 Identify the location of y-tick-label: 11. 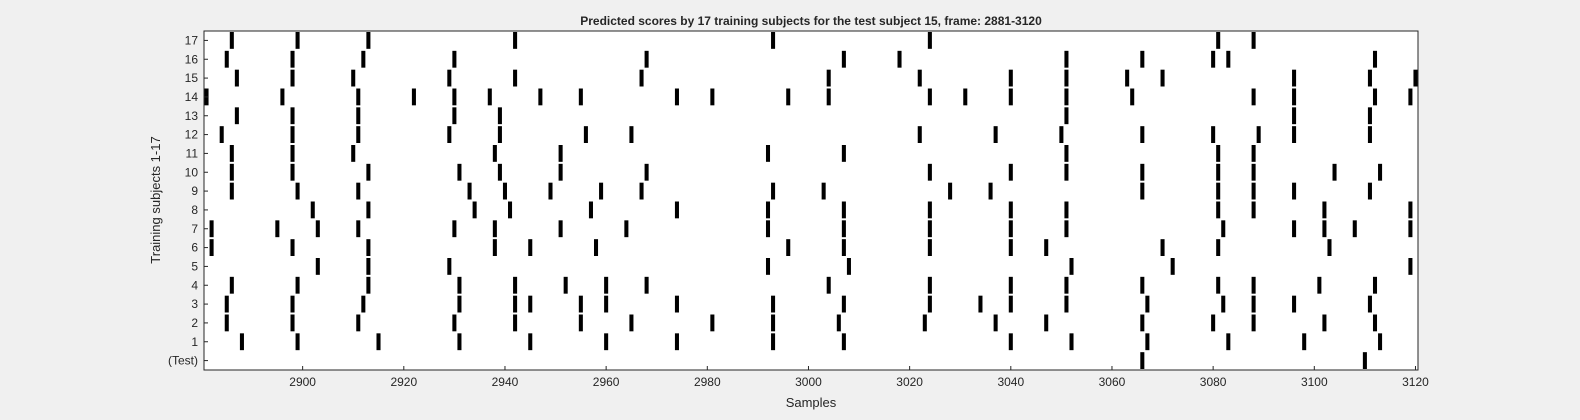
(192, 153).